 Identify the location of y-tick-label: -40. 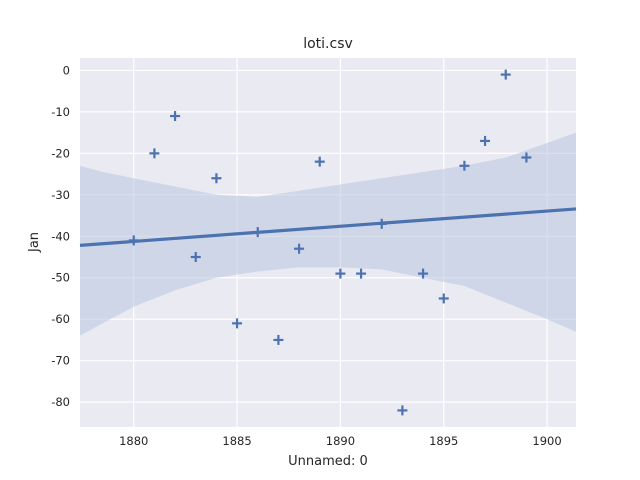
(60, 236).